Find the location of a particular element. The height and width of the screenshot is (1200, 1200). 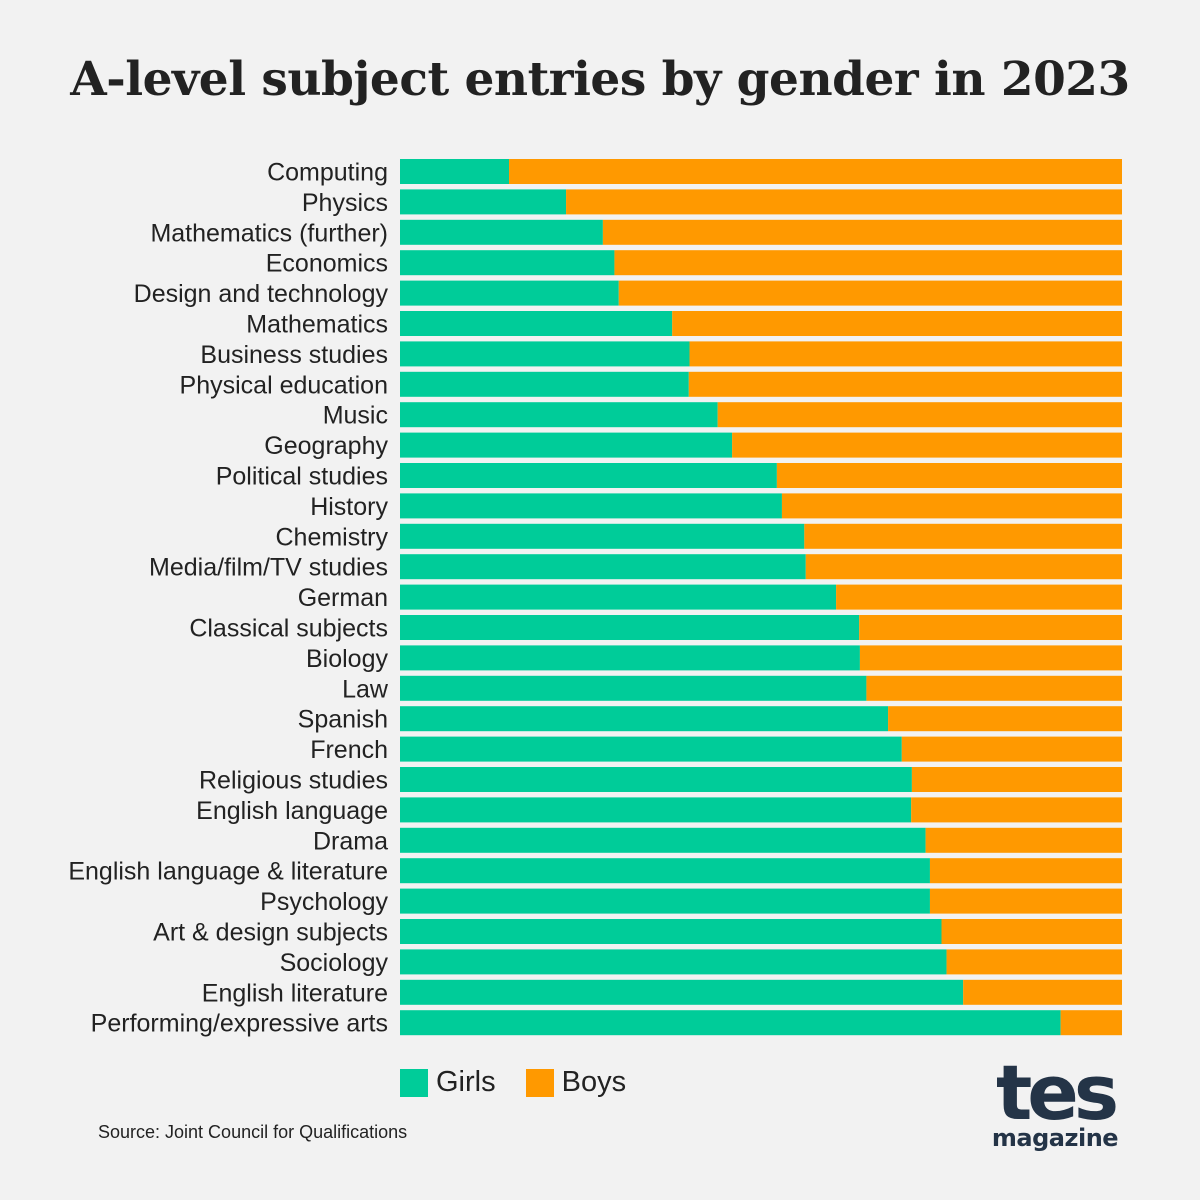

category-label-psychology: Psychology is located at coordinates (324, 902).